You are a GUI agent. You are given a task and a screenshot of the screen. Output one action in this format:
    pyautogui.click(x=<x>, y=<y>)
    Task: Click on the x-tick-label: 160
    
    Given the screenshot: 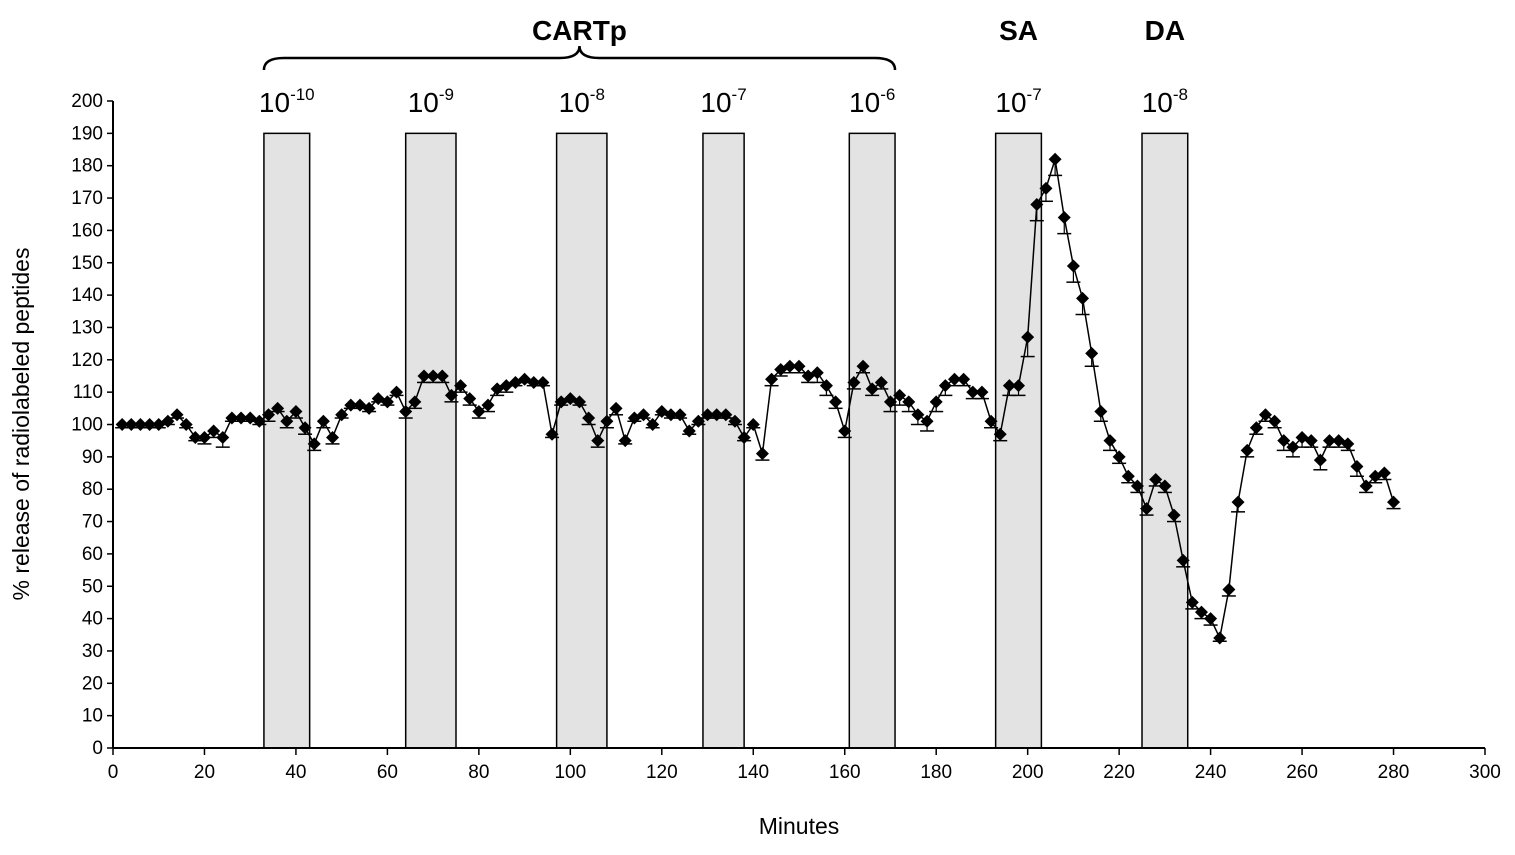 What is the action you would take?
    pyautogui.click(x=845, y=772)
    